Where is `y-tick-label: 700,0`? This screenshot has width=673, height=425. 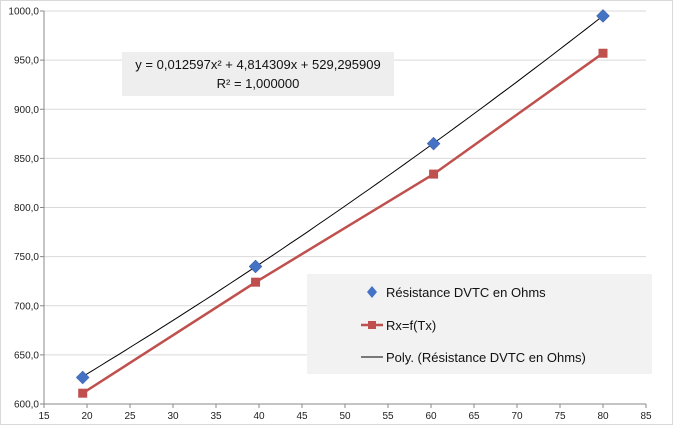 y-tick-label: 700,0 is located at coordinates (26, 306).